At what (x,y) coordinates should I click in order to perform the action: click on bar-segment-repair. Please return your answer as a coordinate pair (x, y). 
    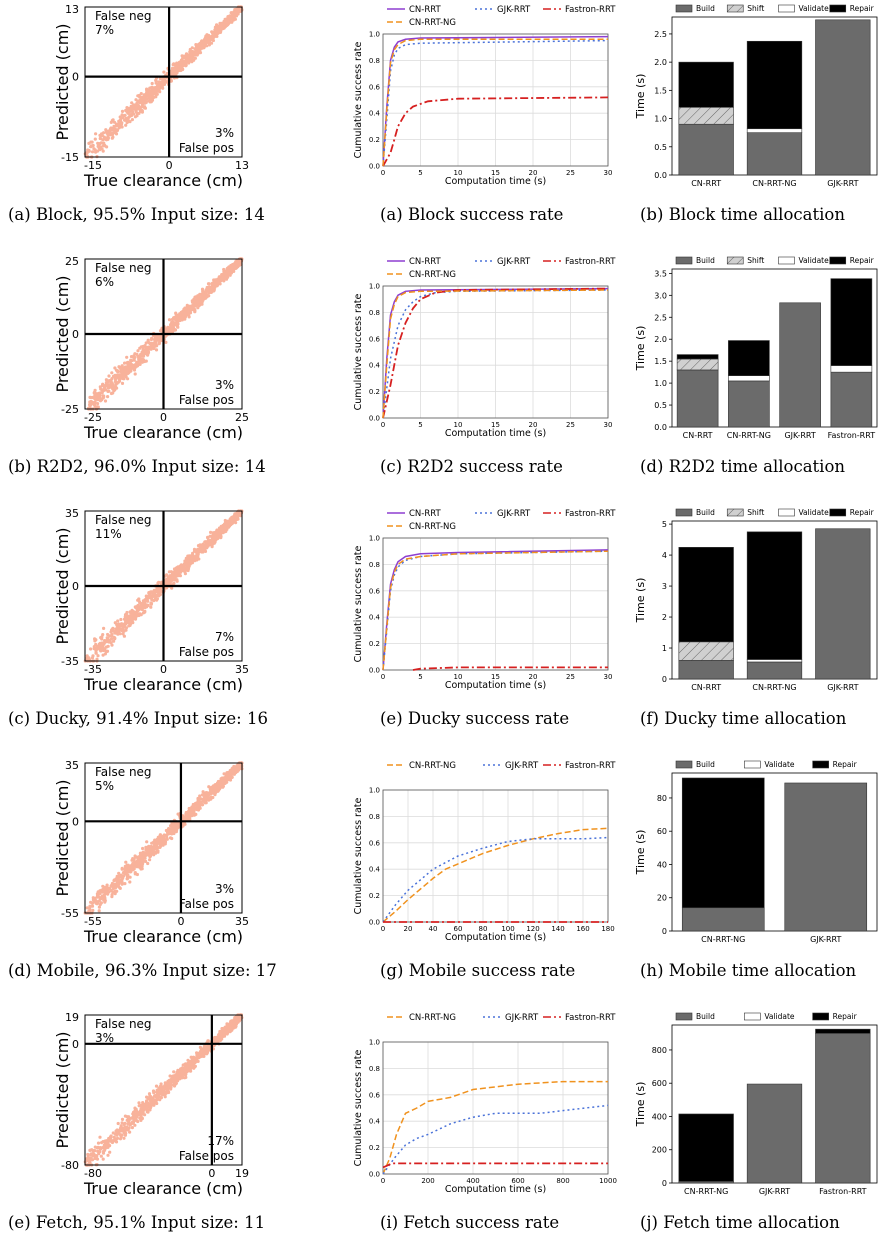
    Looking at the image, I should click on (706, 84).